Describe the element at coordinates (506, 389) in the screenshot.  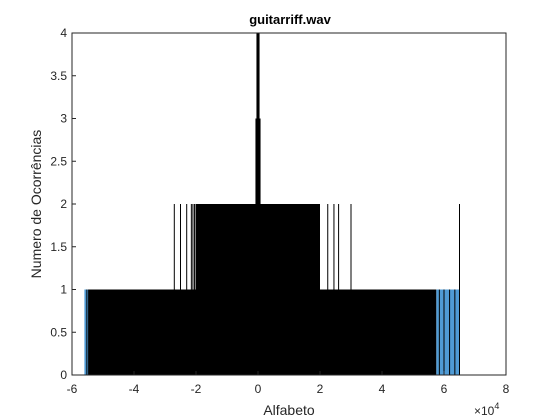
I see `x-tick-label-7: 8` at that location.